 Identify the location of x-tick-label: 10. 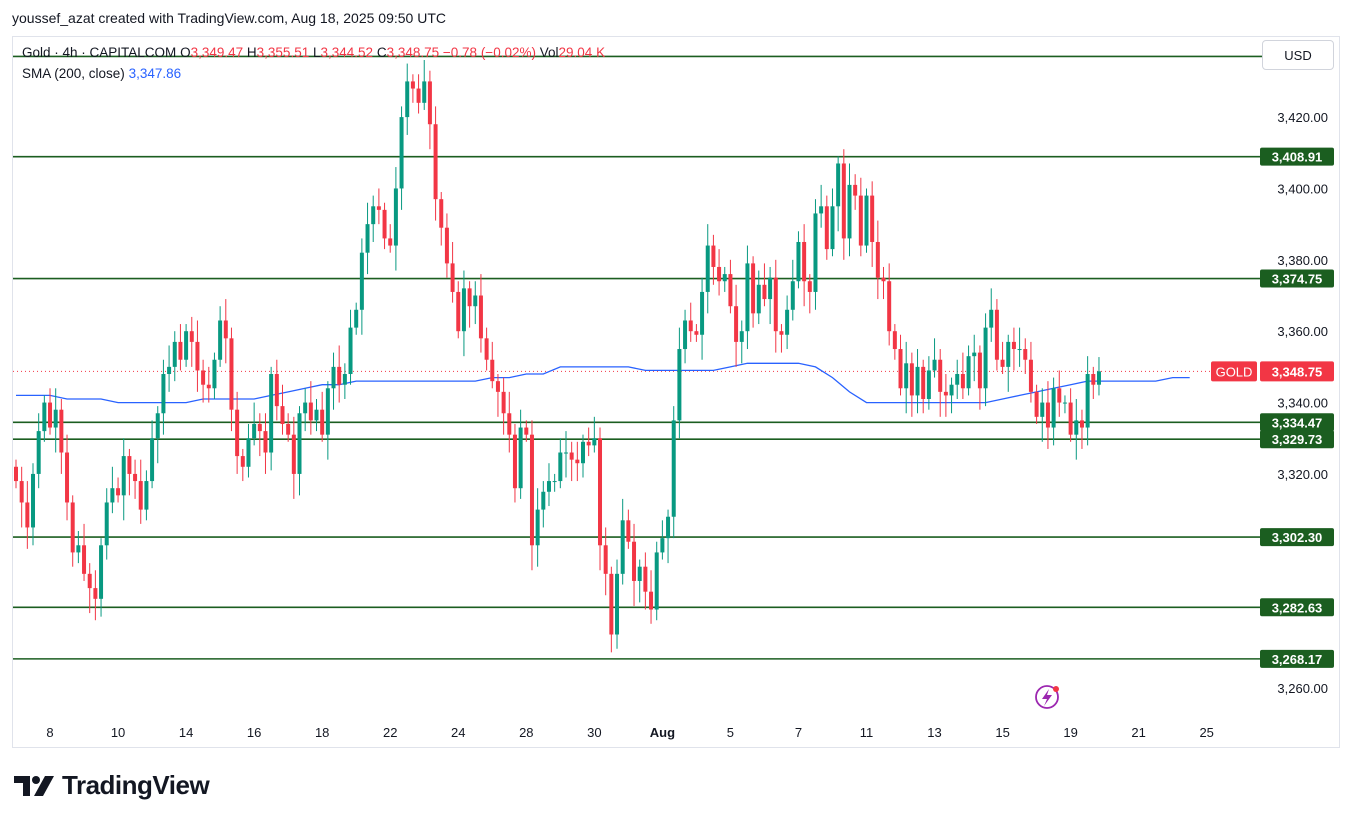
(118, 732).